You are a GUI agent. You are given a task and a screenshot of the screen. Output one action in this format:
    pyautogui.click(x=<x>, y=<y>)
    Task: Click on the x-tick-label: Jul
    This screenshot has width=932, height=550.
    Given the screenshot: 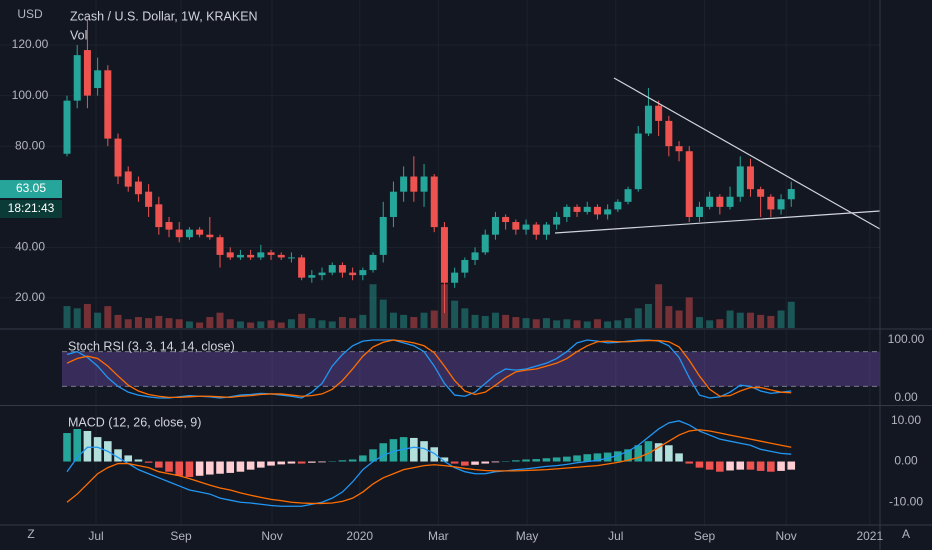 What is the action you would take?
    pyautogui.click(x=615, y=536)
    